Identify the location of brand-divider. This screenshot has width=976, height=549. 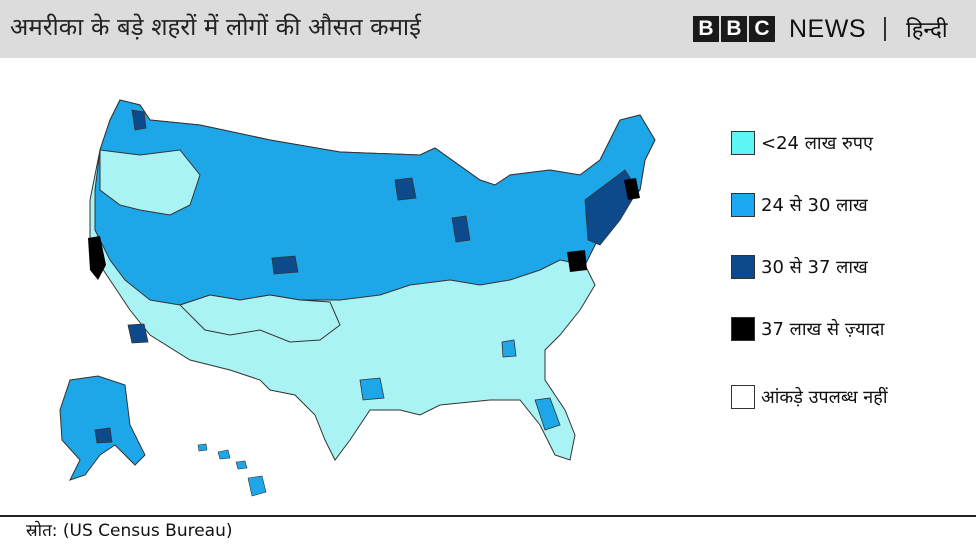
(885, 29).